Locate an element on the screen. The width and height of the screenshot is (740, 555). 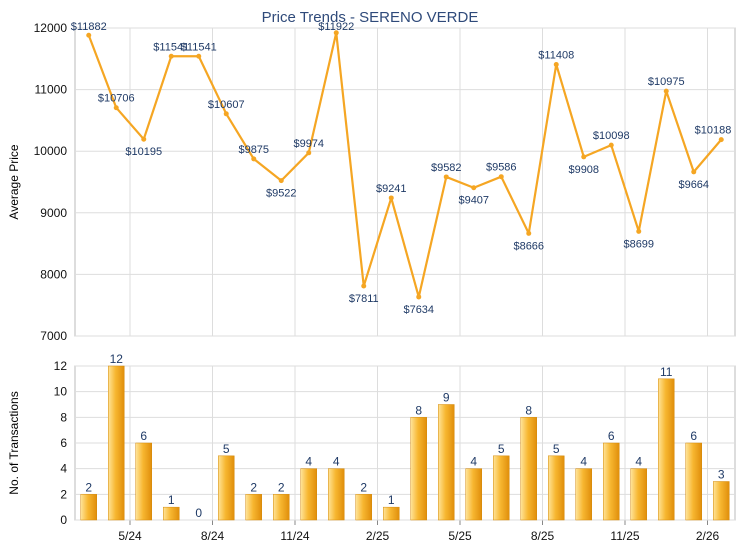
bar-y-axis-label: No. of Transactions is located at coordinates (14, 442).